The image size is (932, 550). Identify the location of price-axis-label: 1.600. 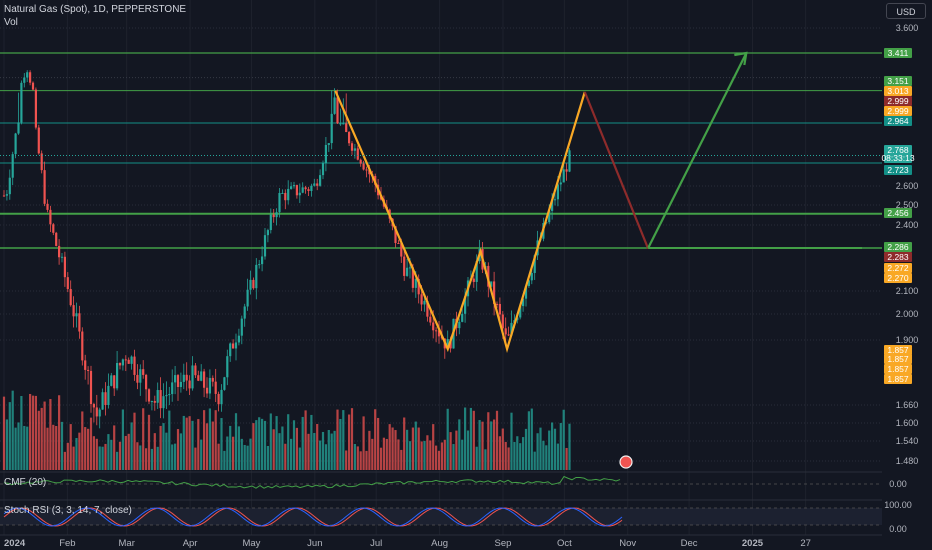
(907, 423).